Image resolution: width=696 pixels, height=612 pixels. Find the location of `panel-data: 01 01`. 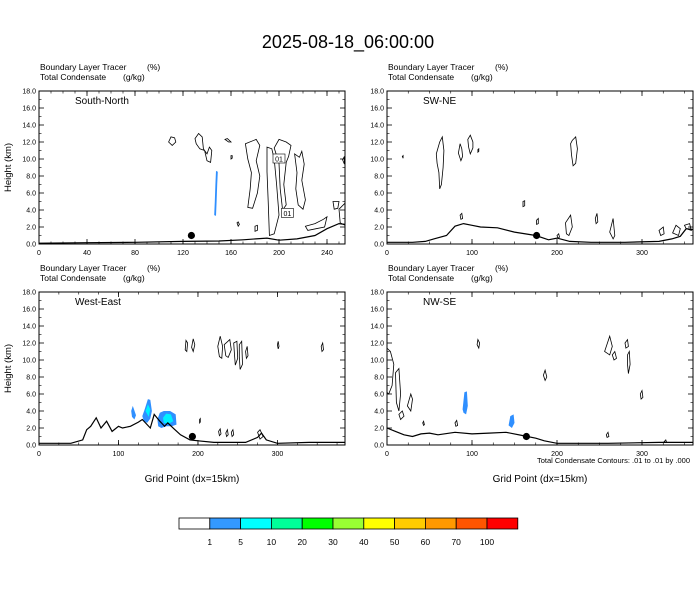

panel-data: 01 01 is located at coordinates (192, 188).